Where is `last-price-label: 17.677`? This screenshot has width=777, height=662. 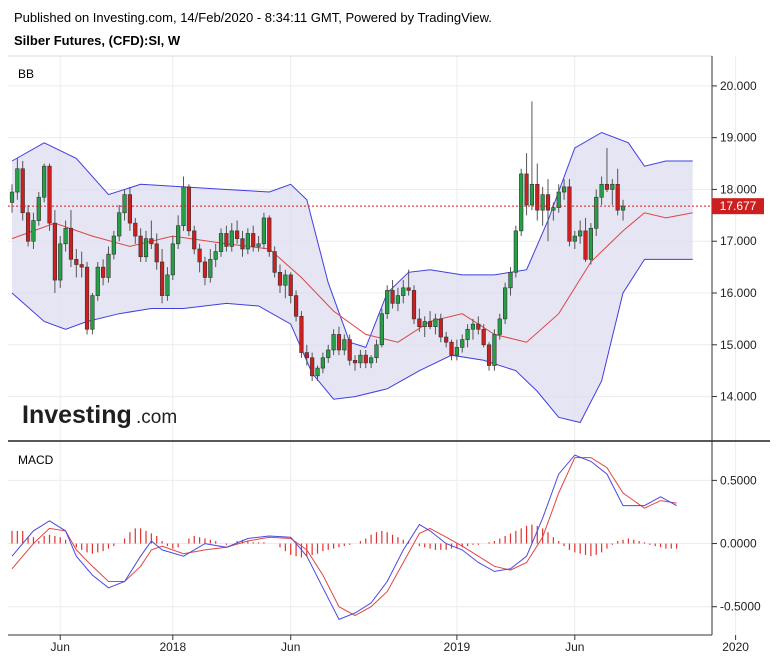
last-price-label: 17.677 is located at coordinates (738, 206).